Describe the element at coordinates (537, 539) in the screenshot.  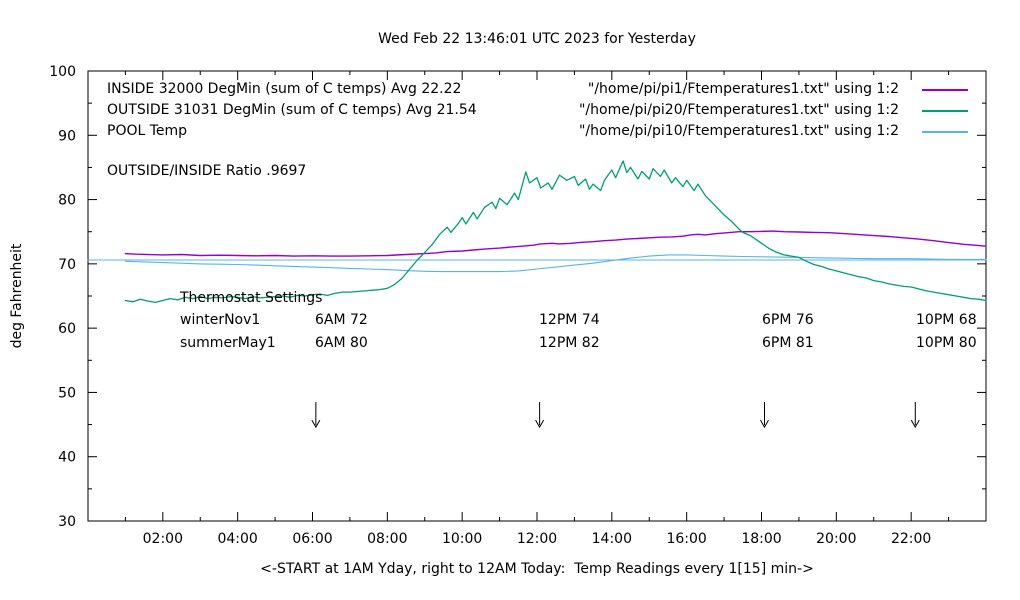
I see `x-tick-label: 12:00` at that location.